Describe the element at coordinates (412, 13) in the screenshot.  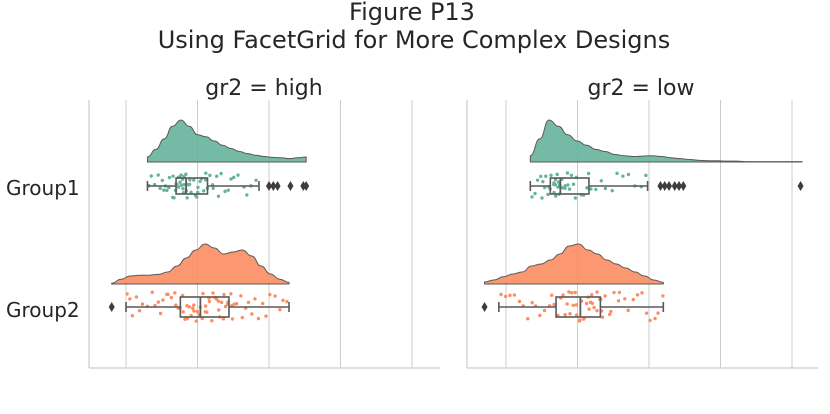
I see `chart-suptitle-line1: Figure P13` at that location.